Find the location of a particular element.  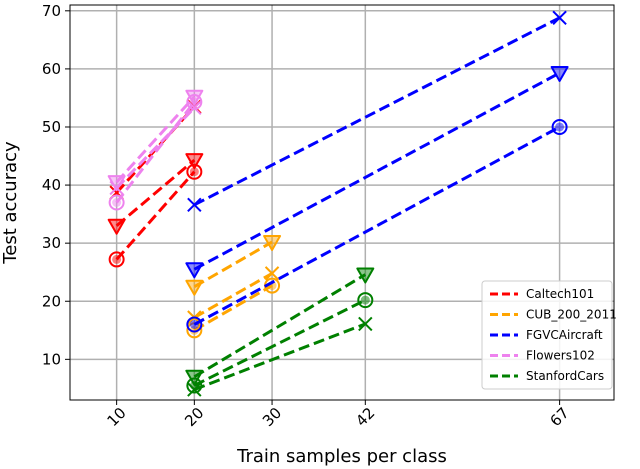

y-tick-label: 70 is located at coordinates (51, 11).